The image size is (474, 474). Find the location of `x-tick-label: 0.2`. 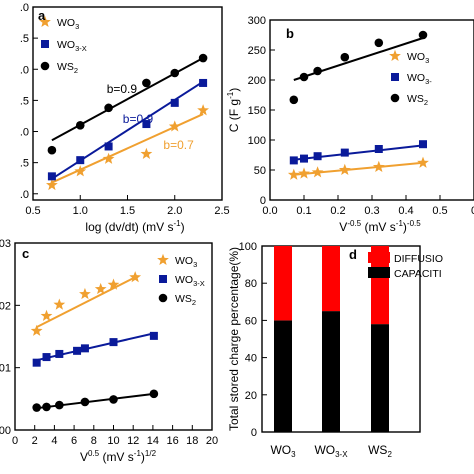

x-tick-label: 0.2 is located at coordinates (337, 211).